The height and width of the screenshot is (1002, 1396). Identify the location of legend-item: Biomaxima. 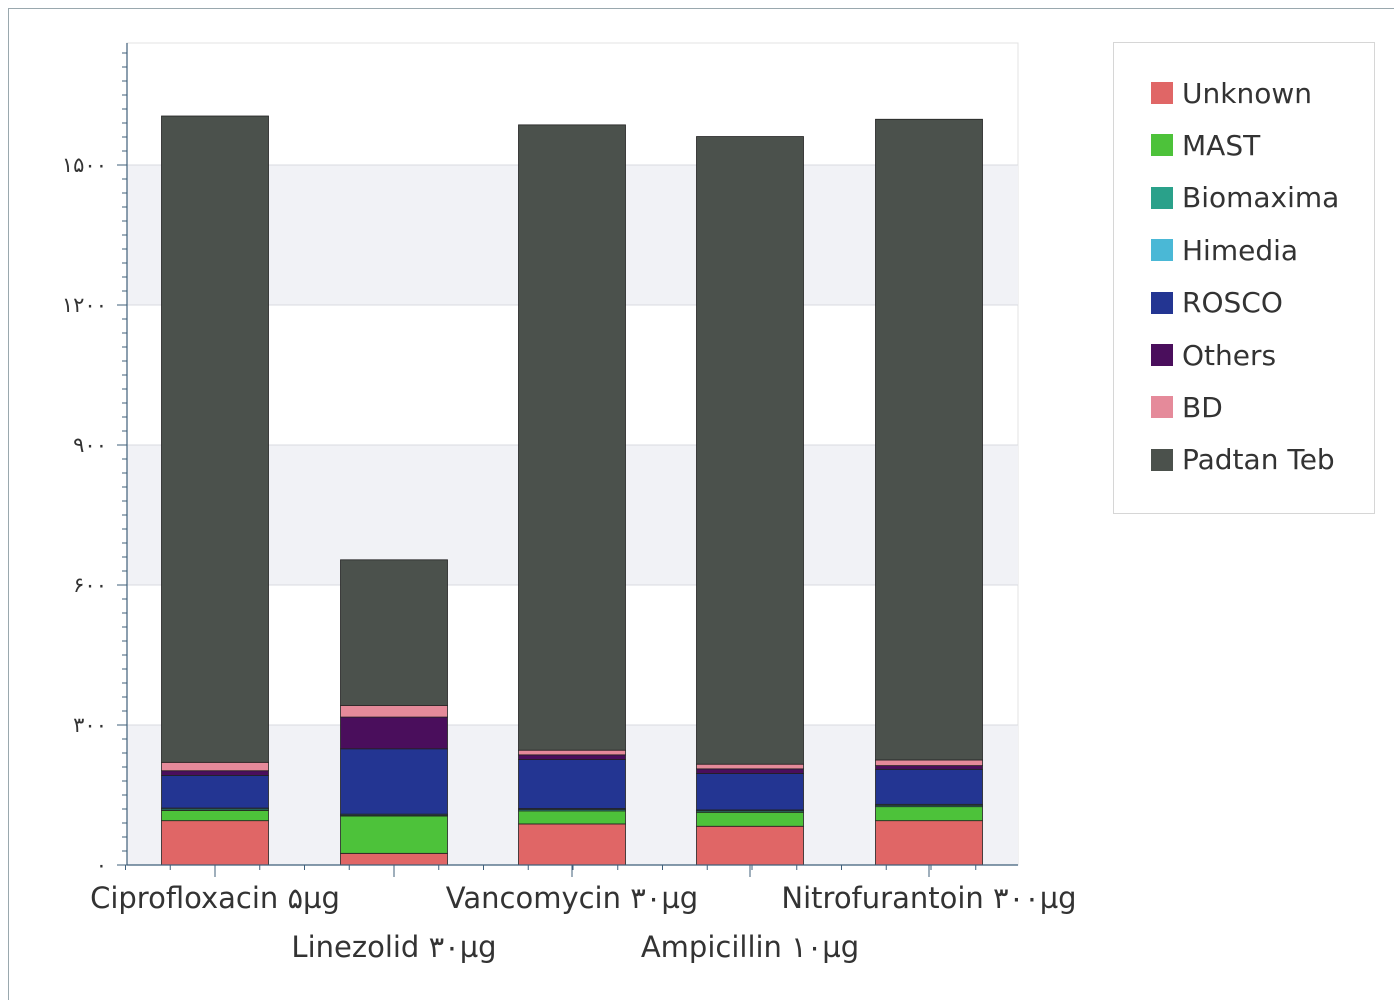
(1245, 198).